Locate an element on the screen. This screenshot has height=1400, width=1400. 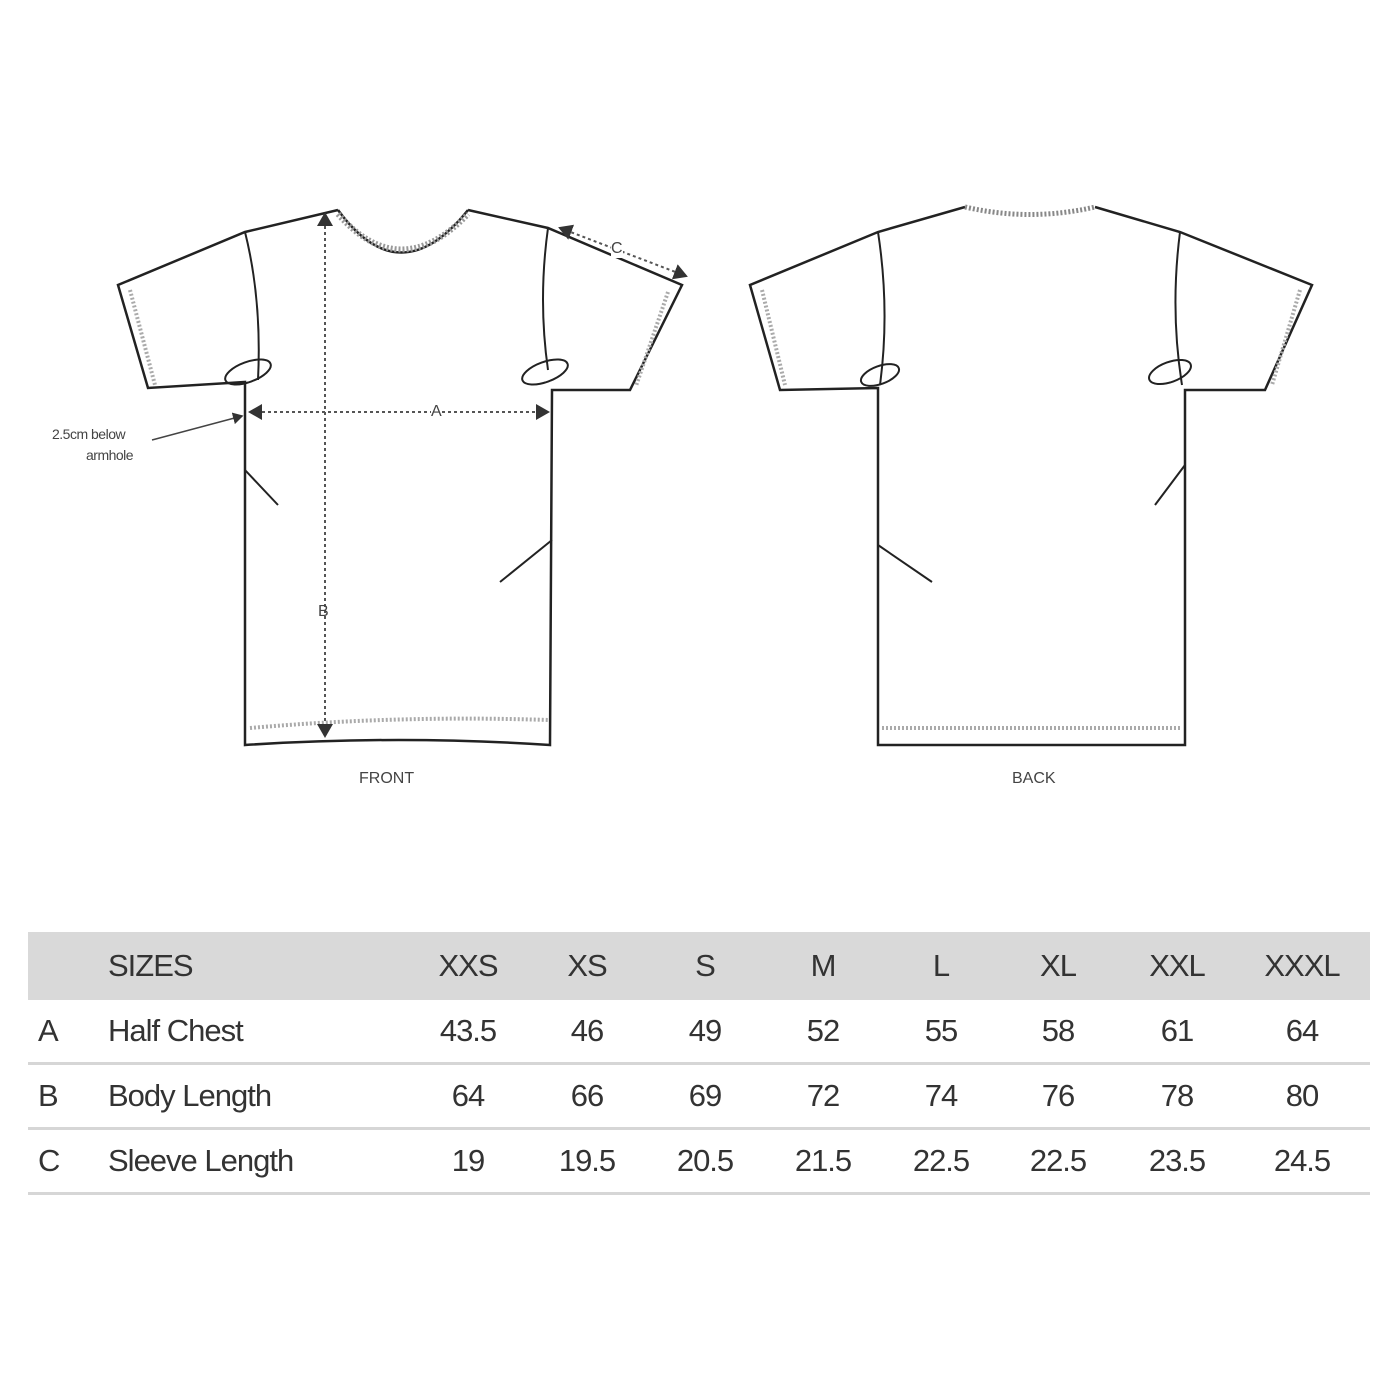
size-header: S is located at coordinates (705, 965).